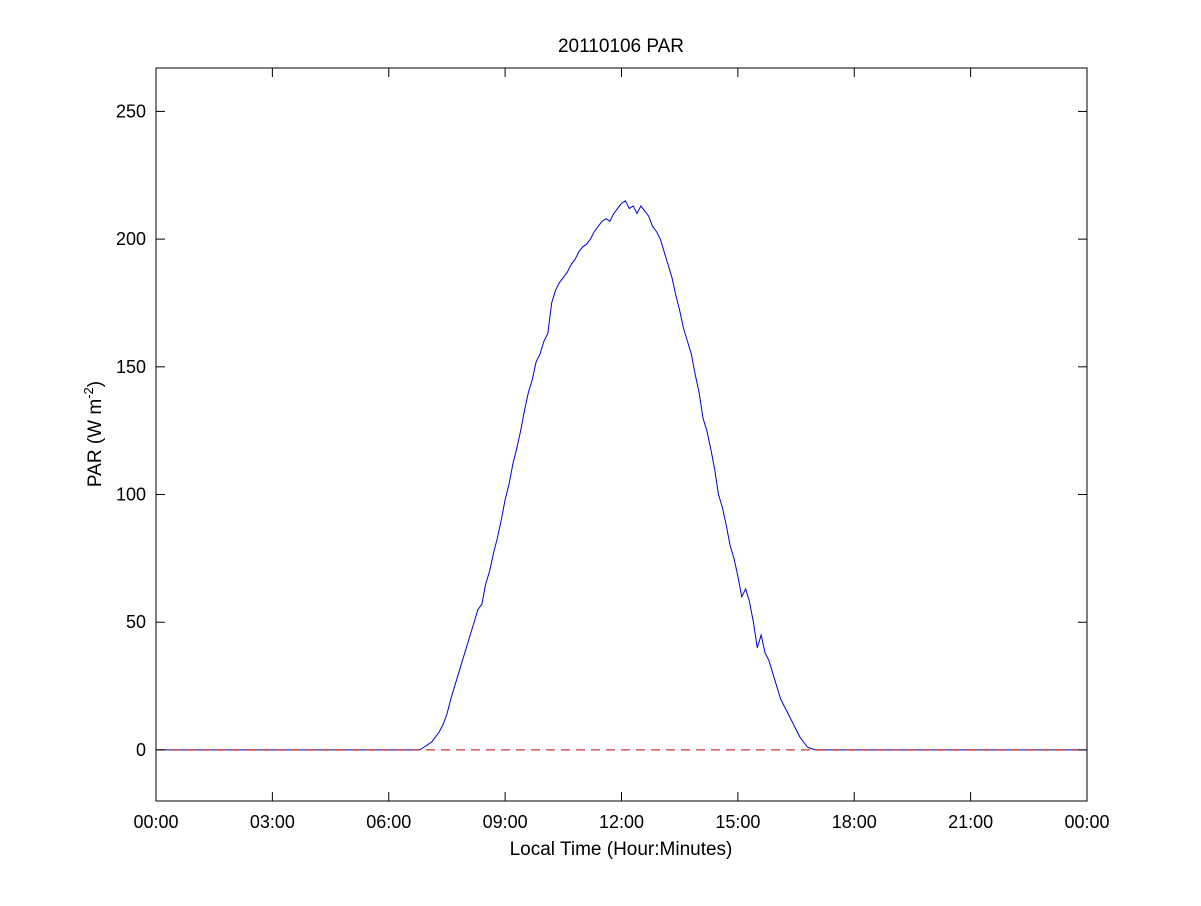 This screenshot has width=1201, height=906. I want to click on y-axis-label-superscript: -2, so click(88, 393).